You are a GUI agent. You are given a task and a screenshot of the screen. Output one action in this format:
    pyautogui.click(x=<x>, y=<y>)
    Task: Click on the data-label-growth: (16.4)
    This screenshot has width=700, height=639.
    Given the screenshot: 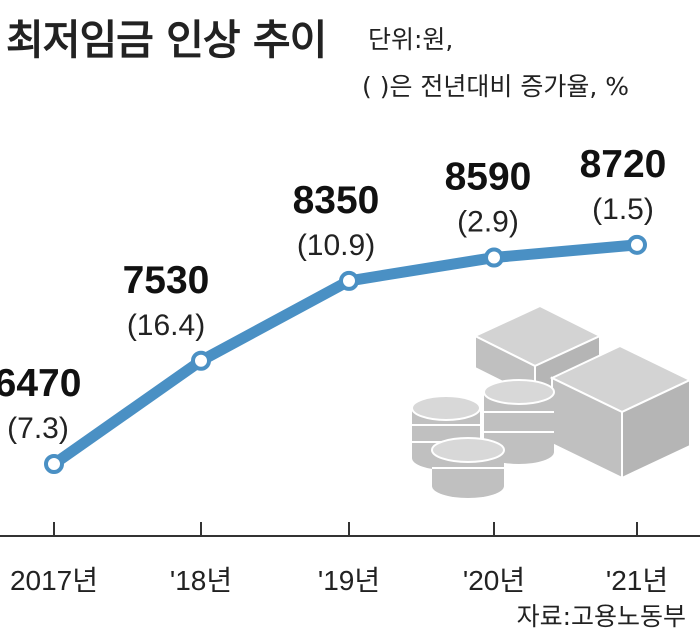 What is the action you would take?
    pyautogui.click(x=166, y=325)
    